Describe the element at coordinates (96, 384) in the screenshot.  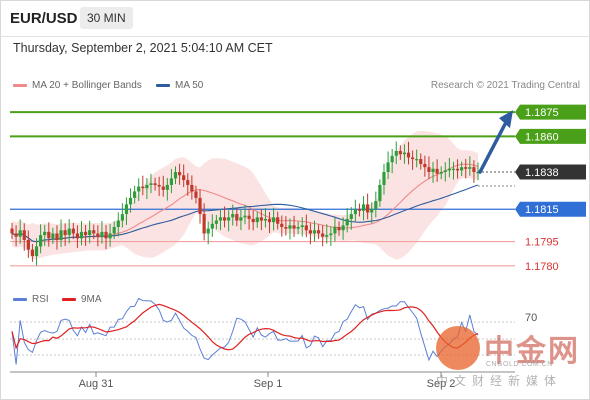
I see `x-tick-label: Aug 31` at that location.